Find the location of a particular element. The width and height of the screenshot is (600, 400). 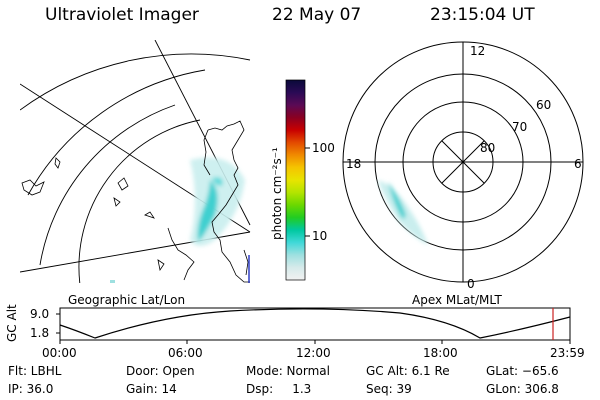

meta-filter: Flt: LBHL is located at coordinates (35, 371).